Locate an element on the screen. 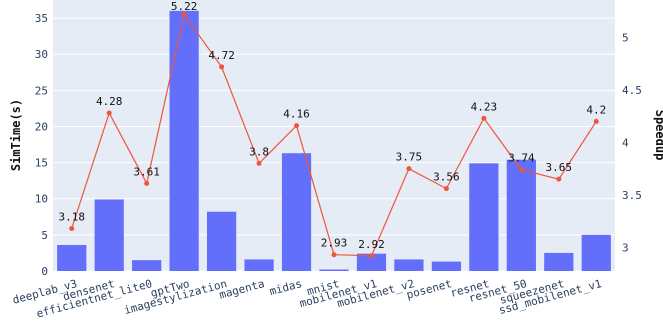 This screenshot has width=663, height=326. speedup-label: 4.28 is located at coordinates (109, 101).